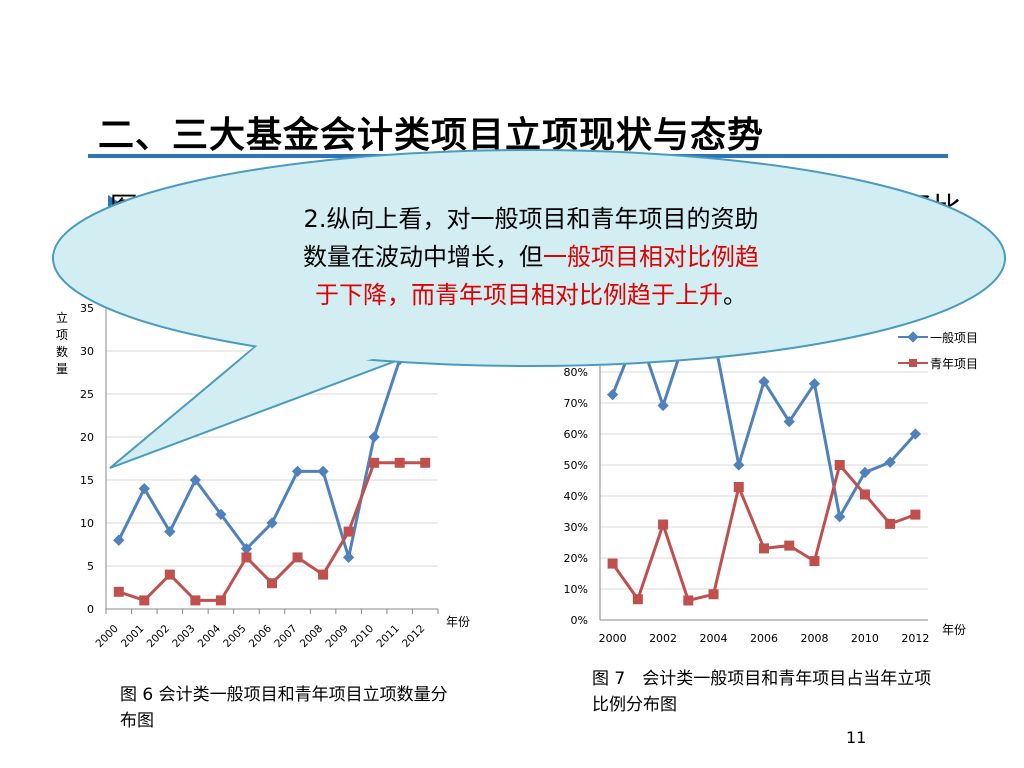  I want to click on x-axis-label: 年份, so click(458, 622).